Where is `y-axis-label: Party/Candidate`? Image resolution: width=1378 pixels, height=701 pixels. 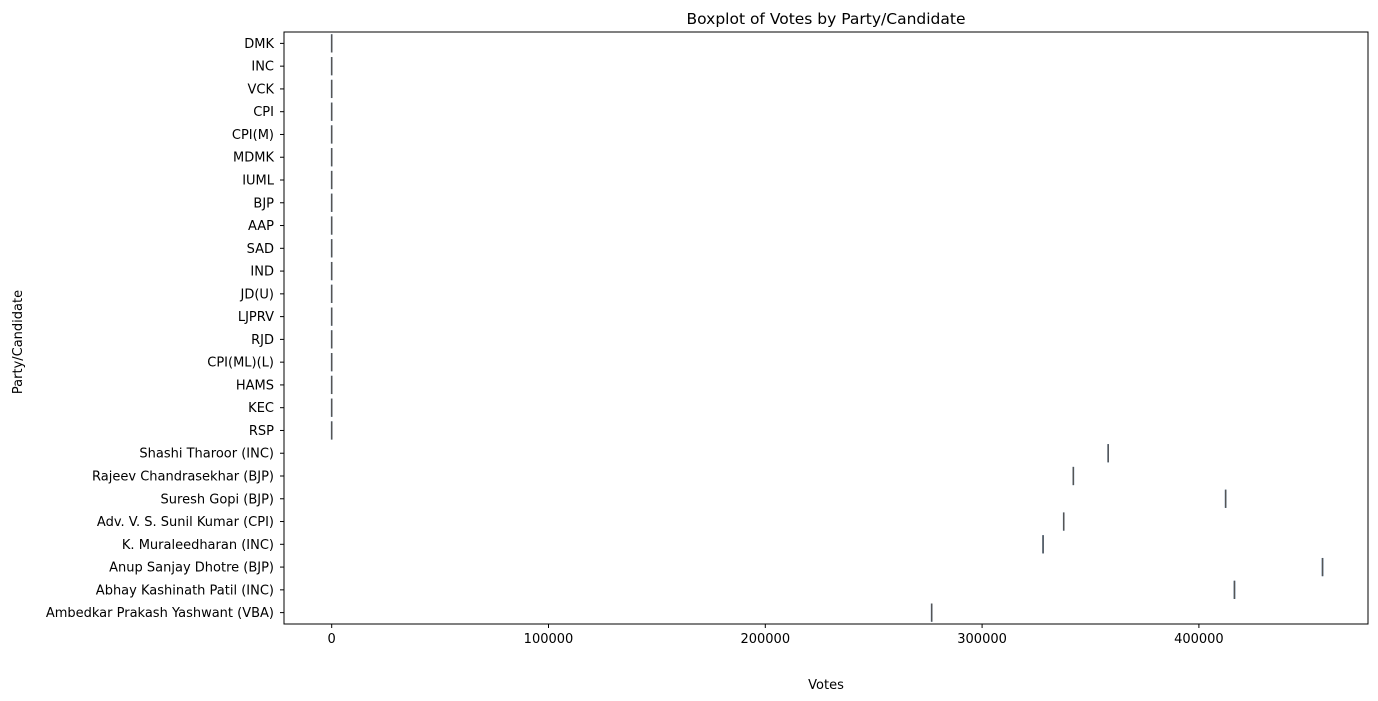 y-axis-label: Party/Candidate is located at coordinates (18, 342).